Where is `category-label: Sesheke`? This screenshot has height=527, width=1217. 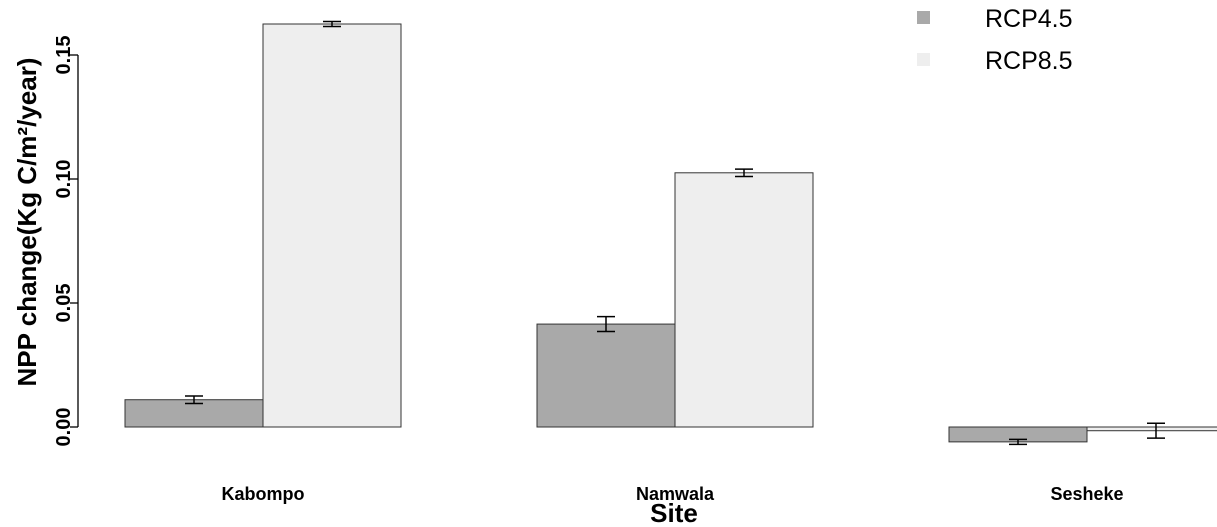
category-label: Sesheke is located at coordinates (1086, 494).